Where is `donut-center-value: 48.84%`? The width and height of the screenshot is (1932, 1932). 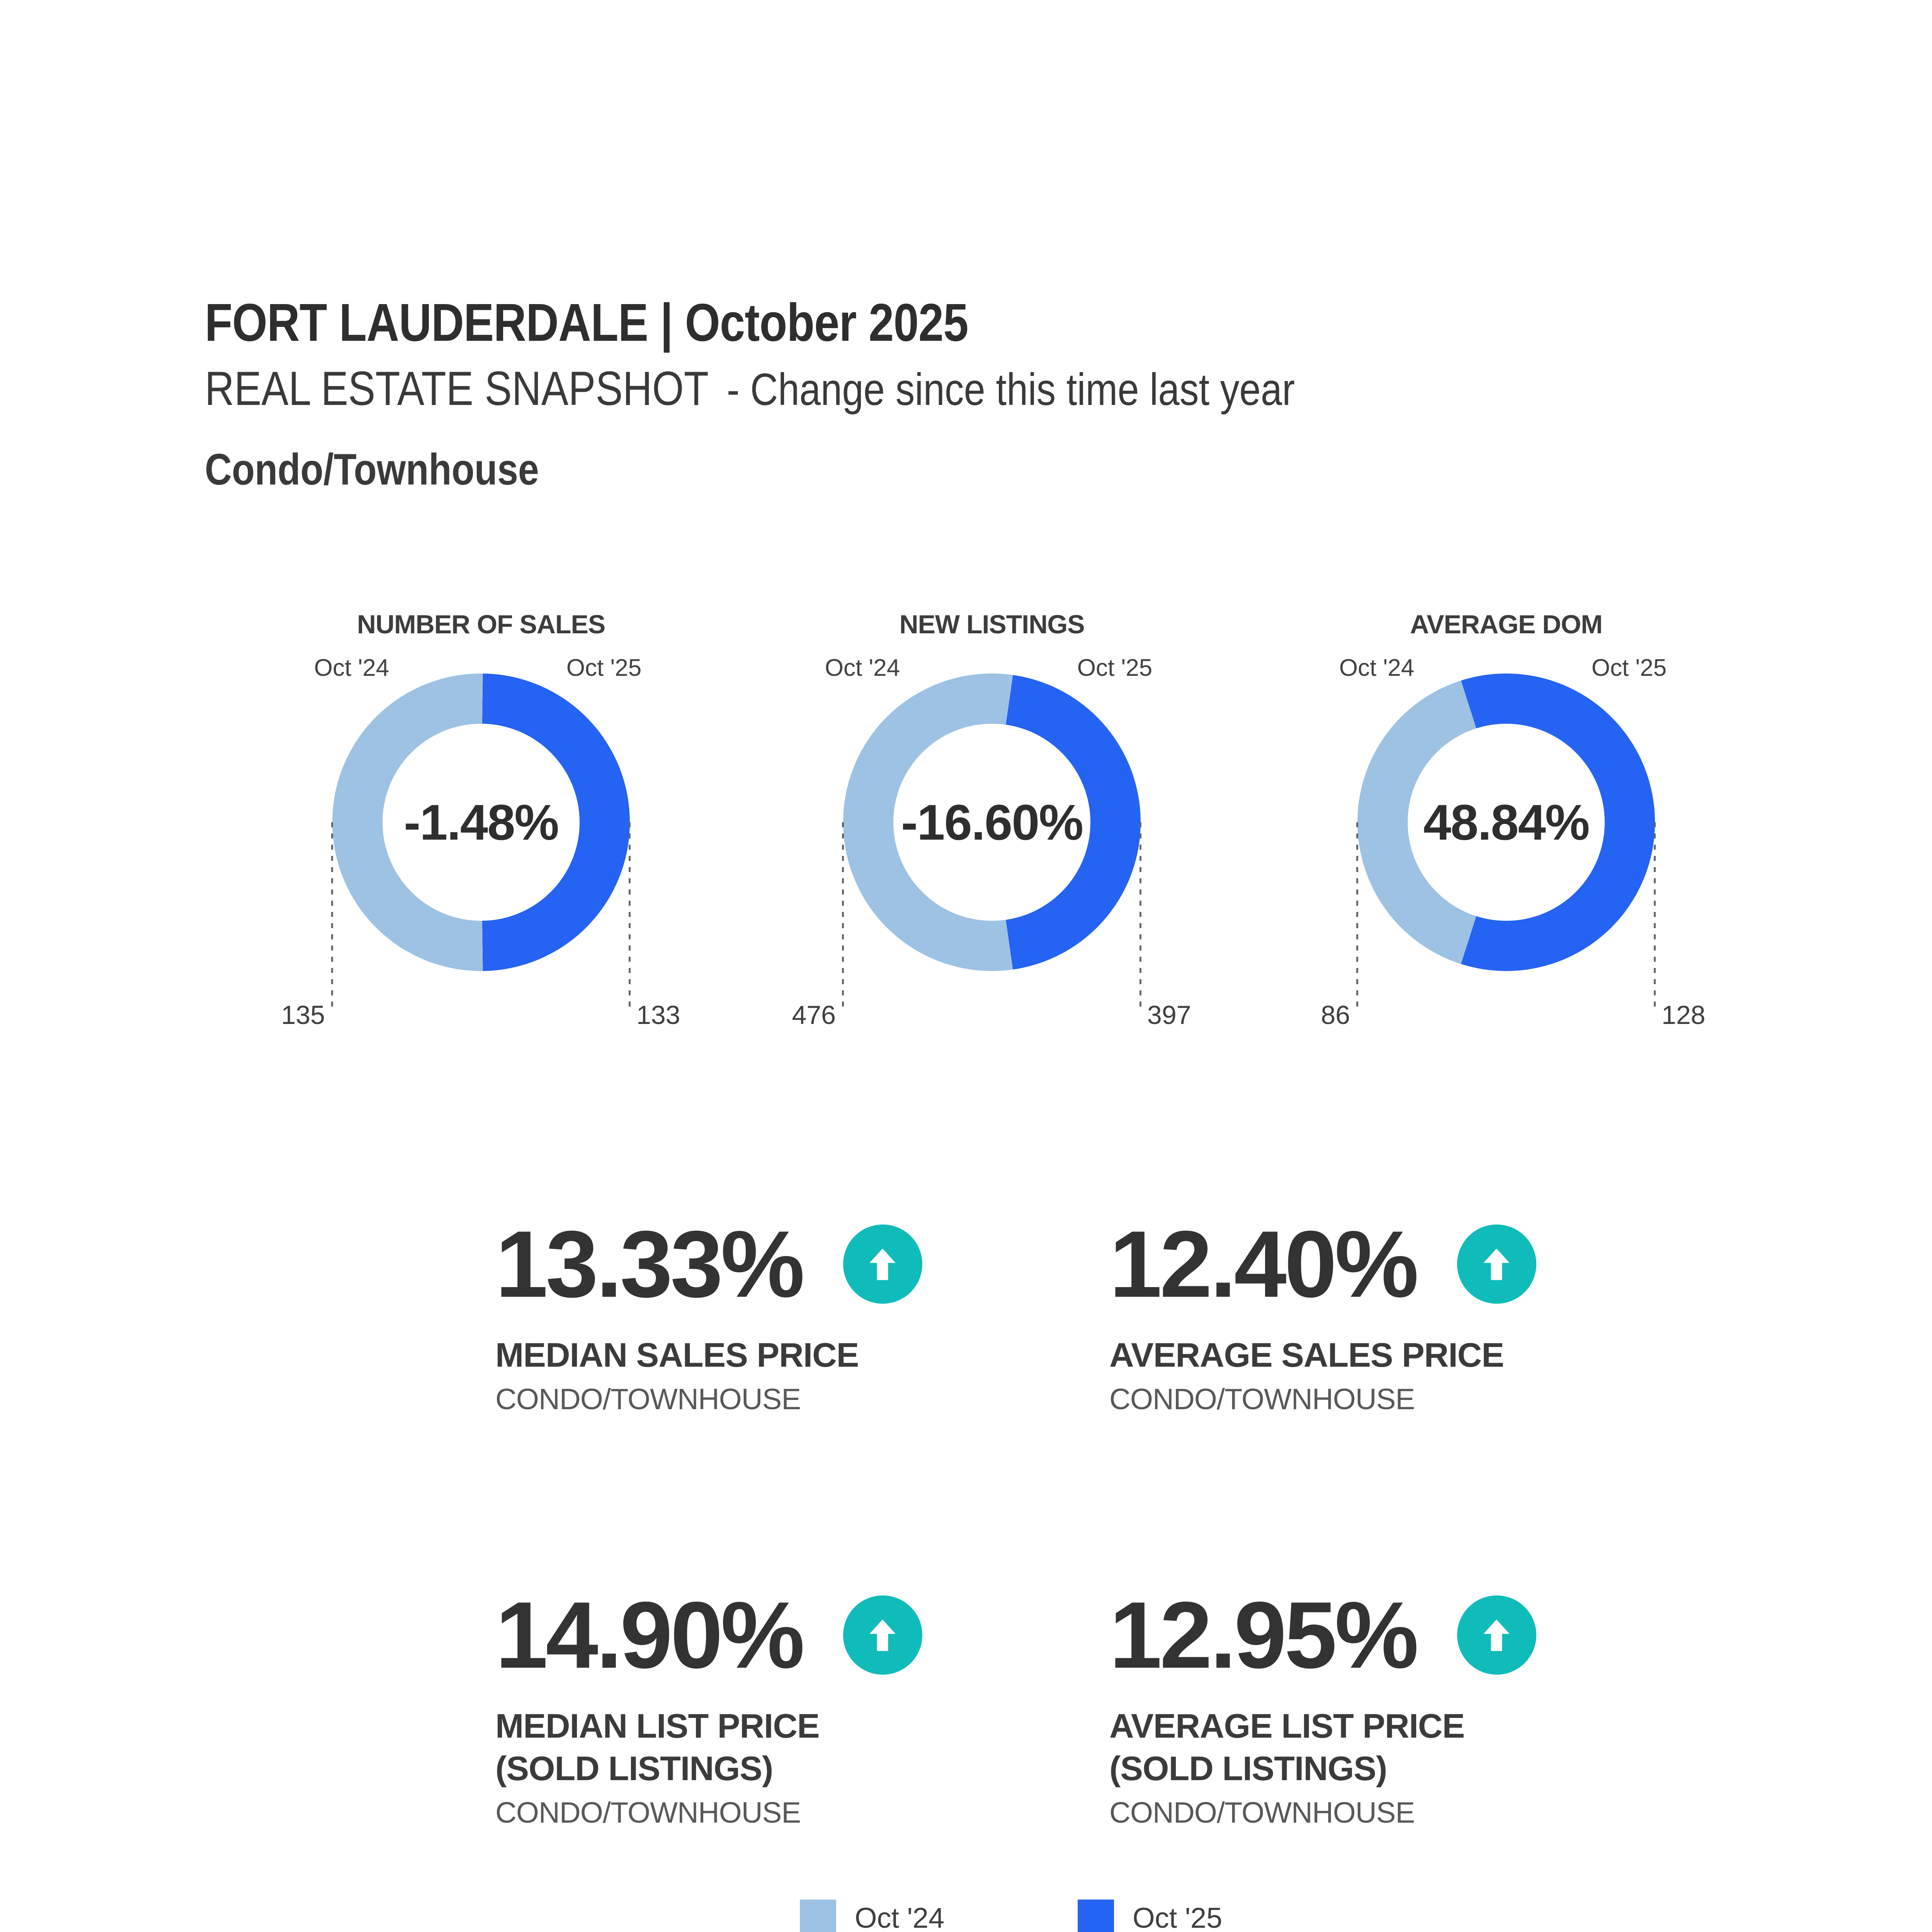 donut-center-value: 48.84% is located at coordinates (1506, 822).